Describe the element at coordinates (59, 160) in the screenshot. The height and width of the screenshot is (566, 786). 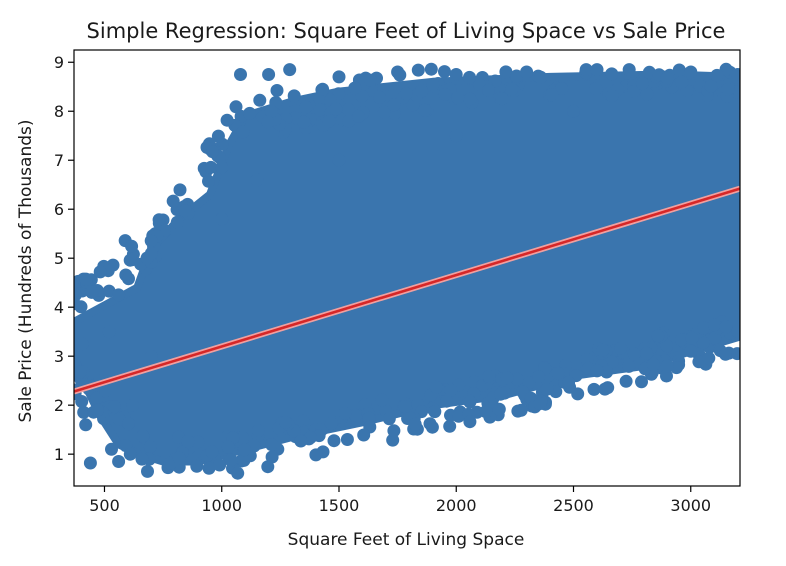
I see `y-tick-label: 7` at that location.